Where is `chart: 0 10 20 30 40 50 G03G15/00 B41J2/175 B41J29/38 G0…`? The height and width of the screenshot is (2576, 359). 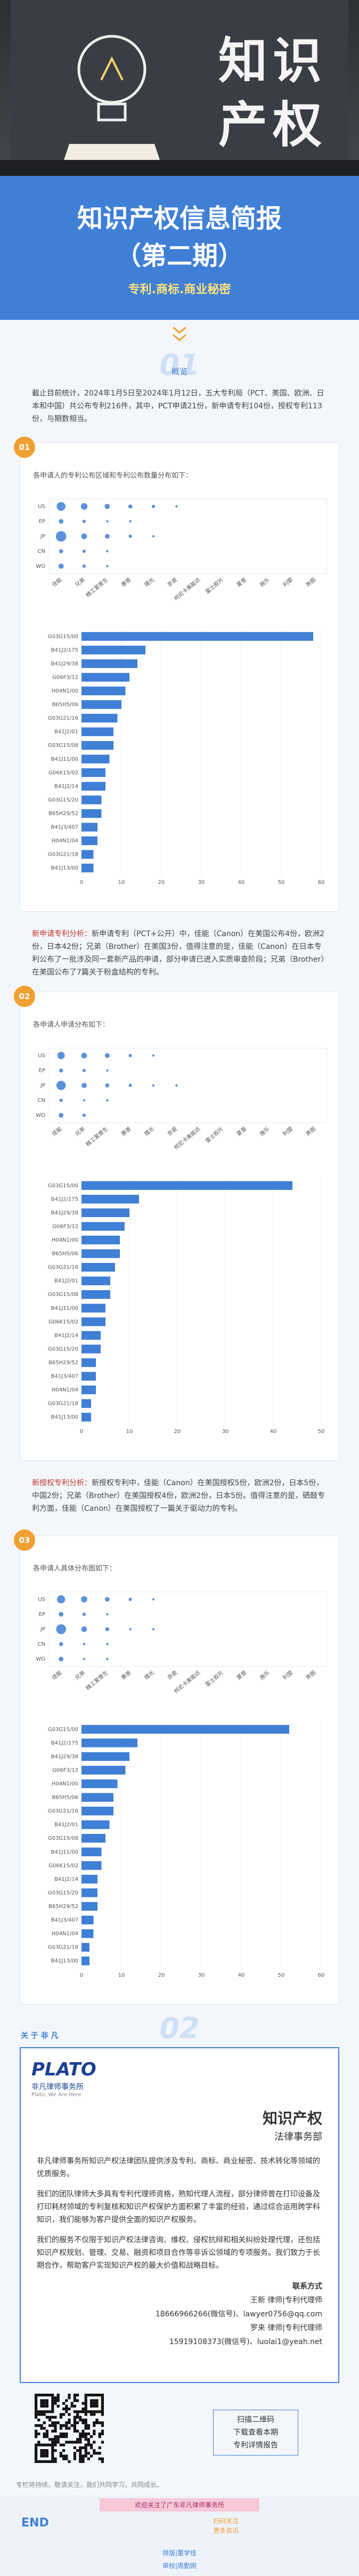 chart: 0 10 20 30 40 50 G03G15/00 B41J2/175 B41J29/38 G0… is located at coordinates (186, 1307).